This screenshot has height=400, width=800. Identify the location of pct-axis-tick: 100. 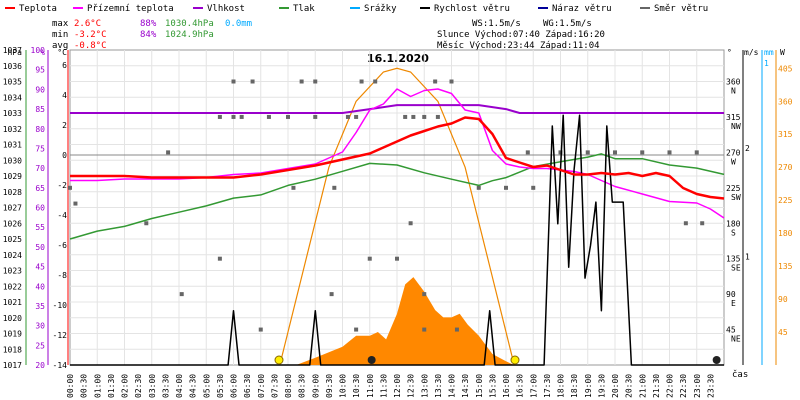
(38, 50).